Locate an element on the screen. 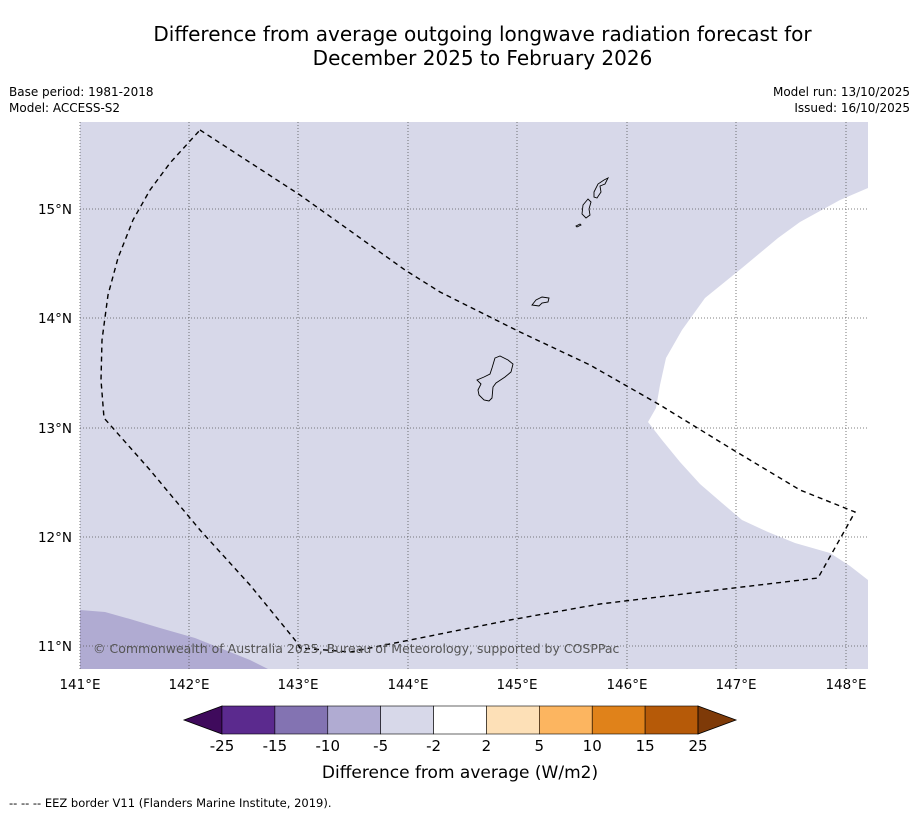  island-guam is located at coordinates (495, 378).